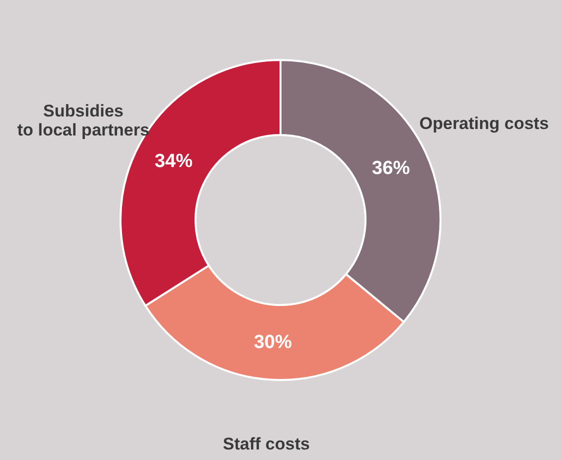  I want to click on slice-label: Operating costs, so click(484, 124).